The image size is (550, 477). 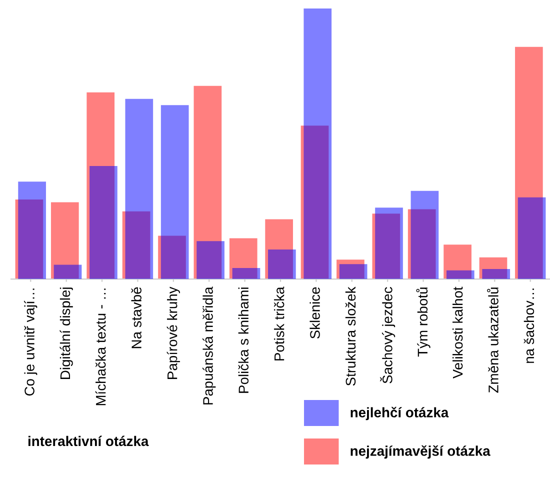 What do you see at coordinates (388, 335) in the screenshot?
I see `x-tick-label: Šachový jezdec` at bounding box center [388, 335].